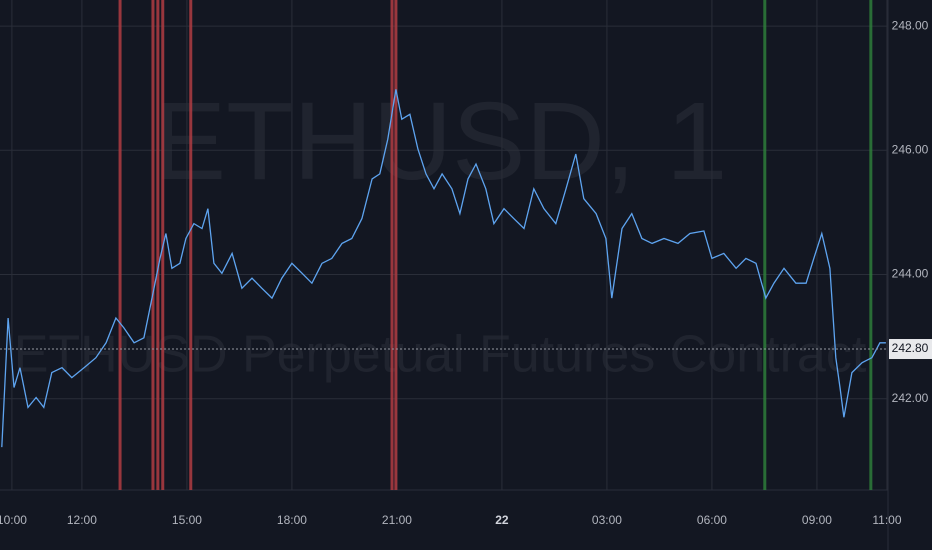  Describe the element at coordinates (13, 520) in the screenshot. I see `x-tick-label: 10:00` at that location.